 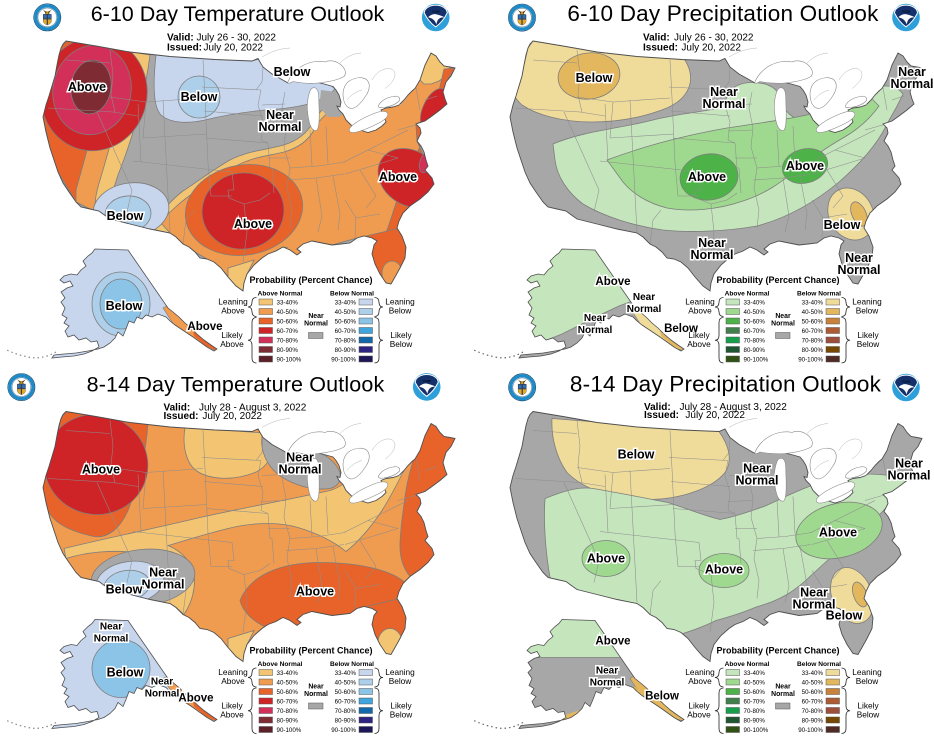 I want to click on svg-text: 6-10 Day Precipitation Outlook, so click(x=723, y=13).